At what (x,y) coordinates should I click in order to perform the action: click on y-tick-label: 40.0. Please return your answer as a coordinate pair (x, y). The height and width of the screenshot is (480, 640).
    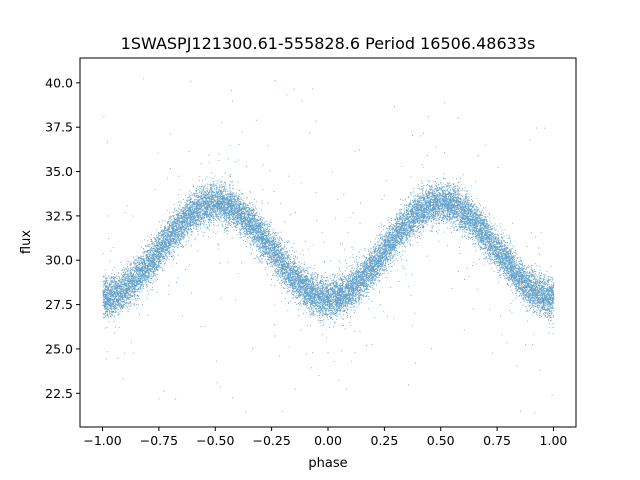
    Looking at the image, I should click on (59, 82).